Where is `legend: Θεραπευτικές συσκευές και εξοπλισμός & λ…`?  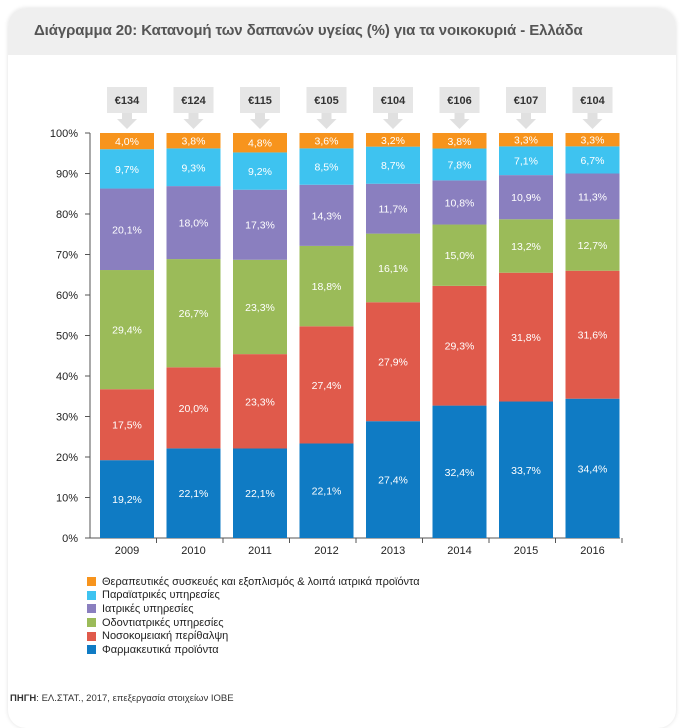 legend: Θεραπευτικές συσκευές και εξοπλισμός & λ… is located at coordinates (253, 616).